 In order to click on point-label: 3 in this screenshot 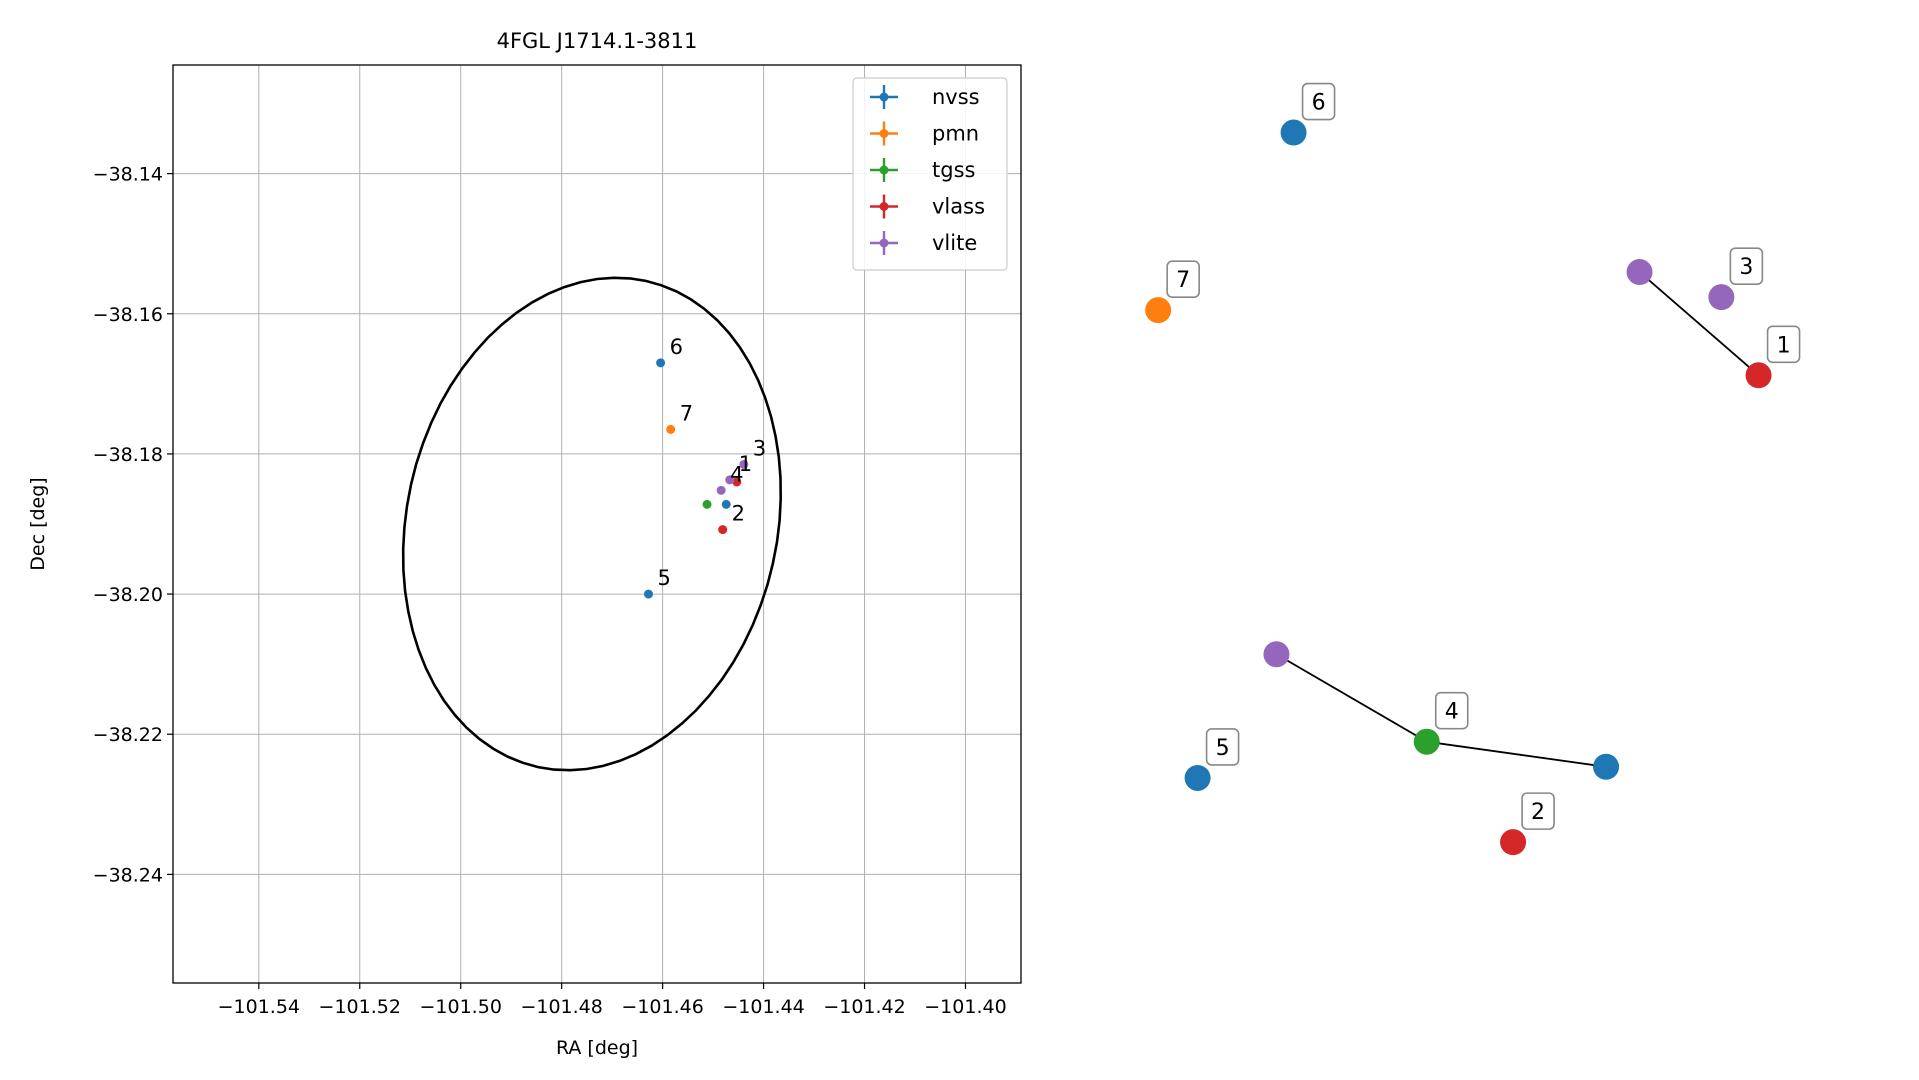, I will do `click(759, 448)`.